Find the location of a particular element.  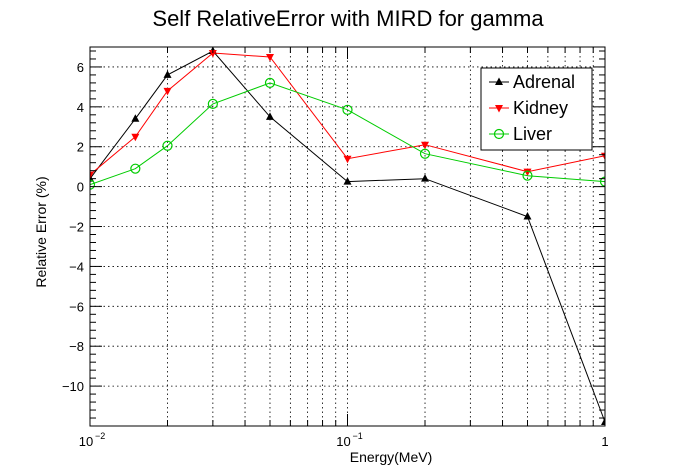

x-tick-label-exponent: −1 is located at coordinates (358, 436).